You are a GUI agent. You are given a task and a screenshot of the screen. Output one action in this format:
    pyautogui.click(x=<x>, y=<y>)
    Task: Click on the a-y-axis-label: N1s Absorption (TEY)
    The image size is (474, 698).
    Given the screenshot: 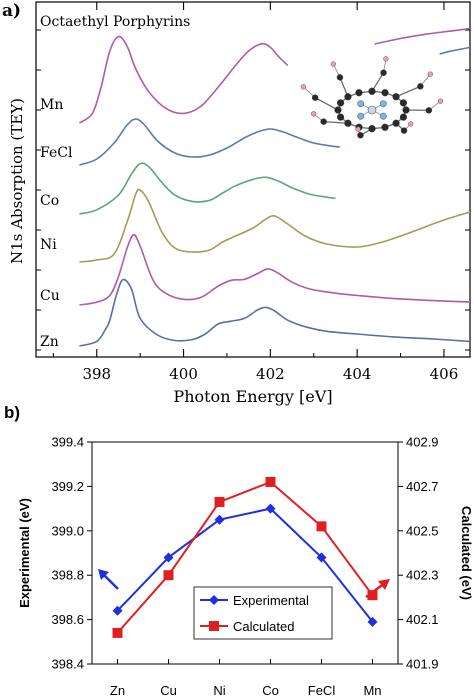 What is the action you would take?
    pyautogui.click(x=17, y=181)
    